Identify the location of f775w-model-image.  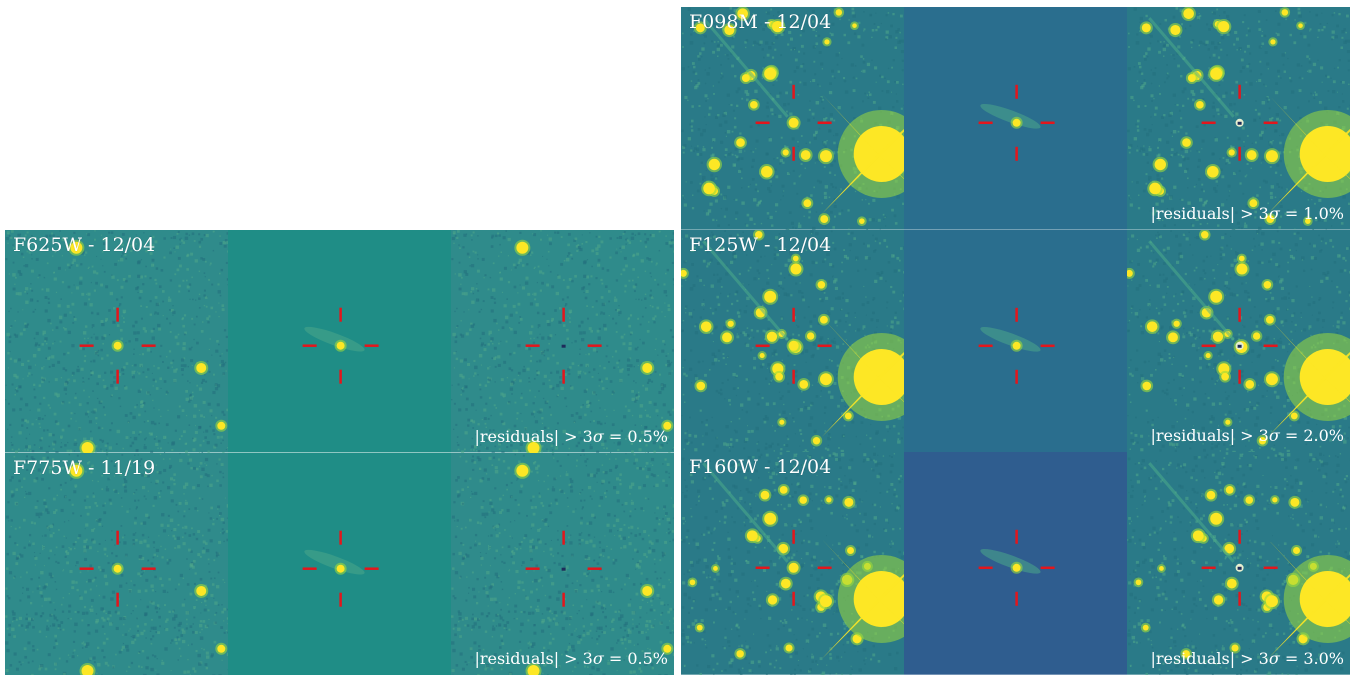
(339, 563).